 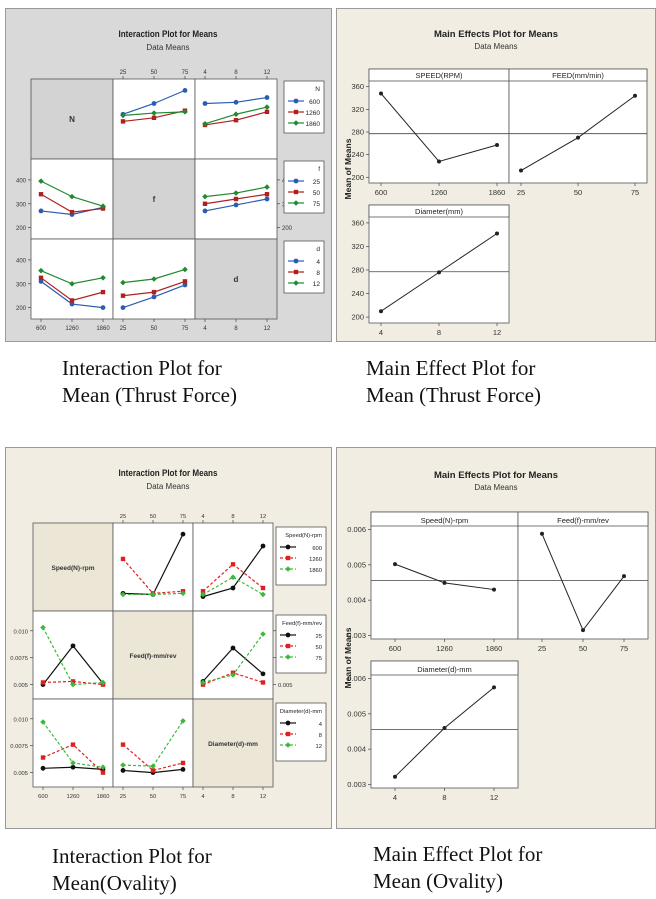 I want to click on x-tick-label: 8, so click(x=232, y=517).